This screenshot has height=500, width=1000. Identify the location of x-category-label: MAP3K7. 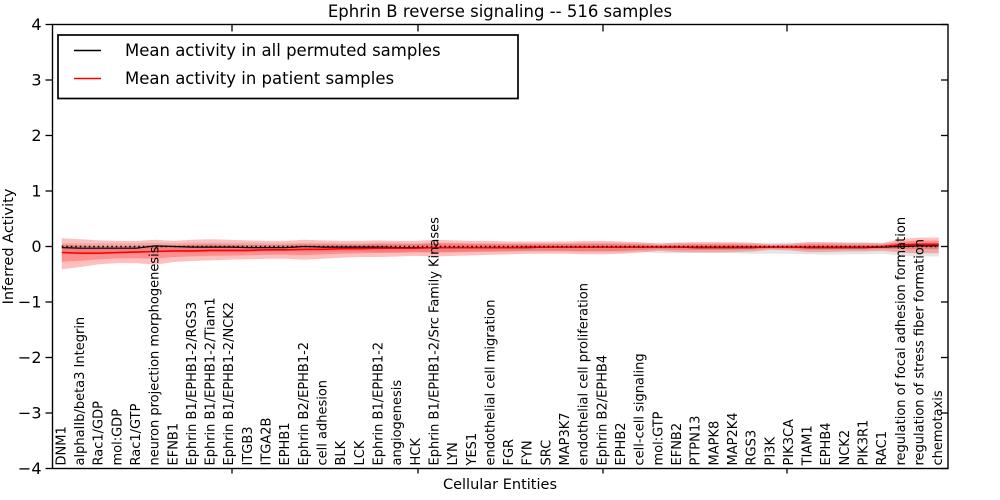
(565, 438).